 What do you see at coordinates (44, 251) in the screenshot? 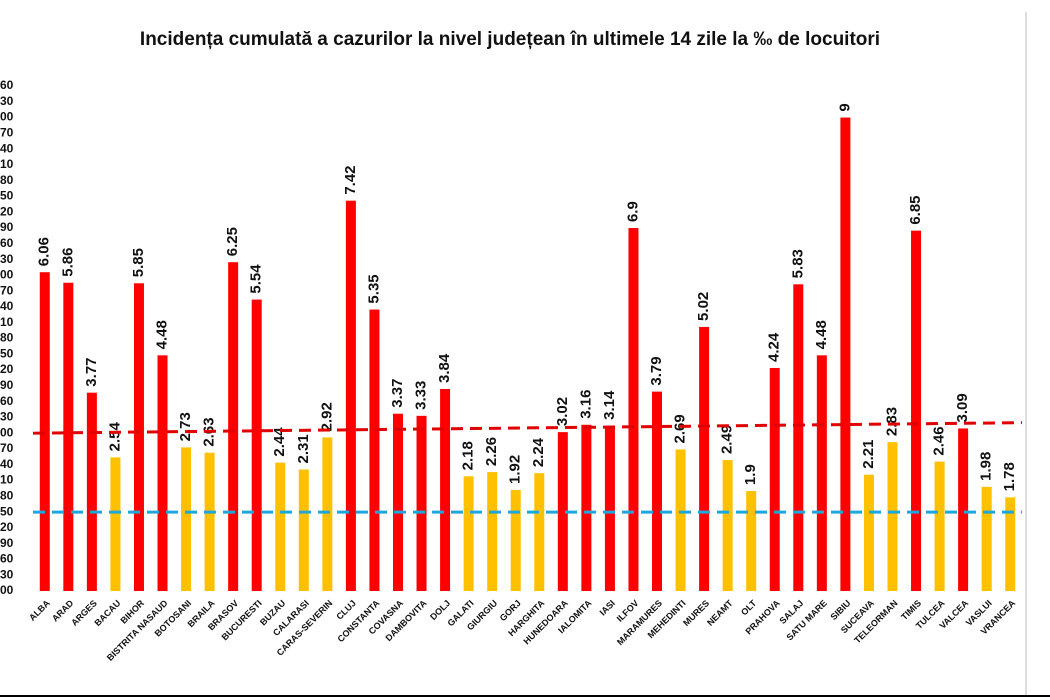
I see `value-label: 6.06` at bounding box center [44, 251].